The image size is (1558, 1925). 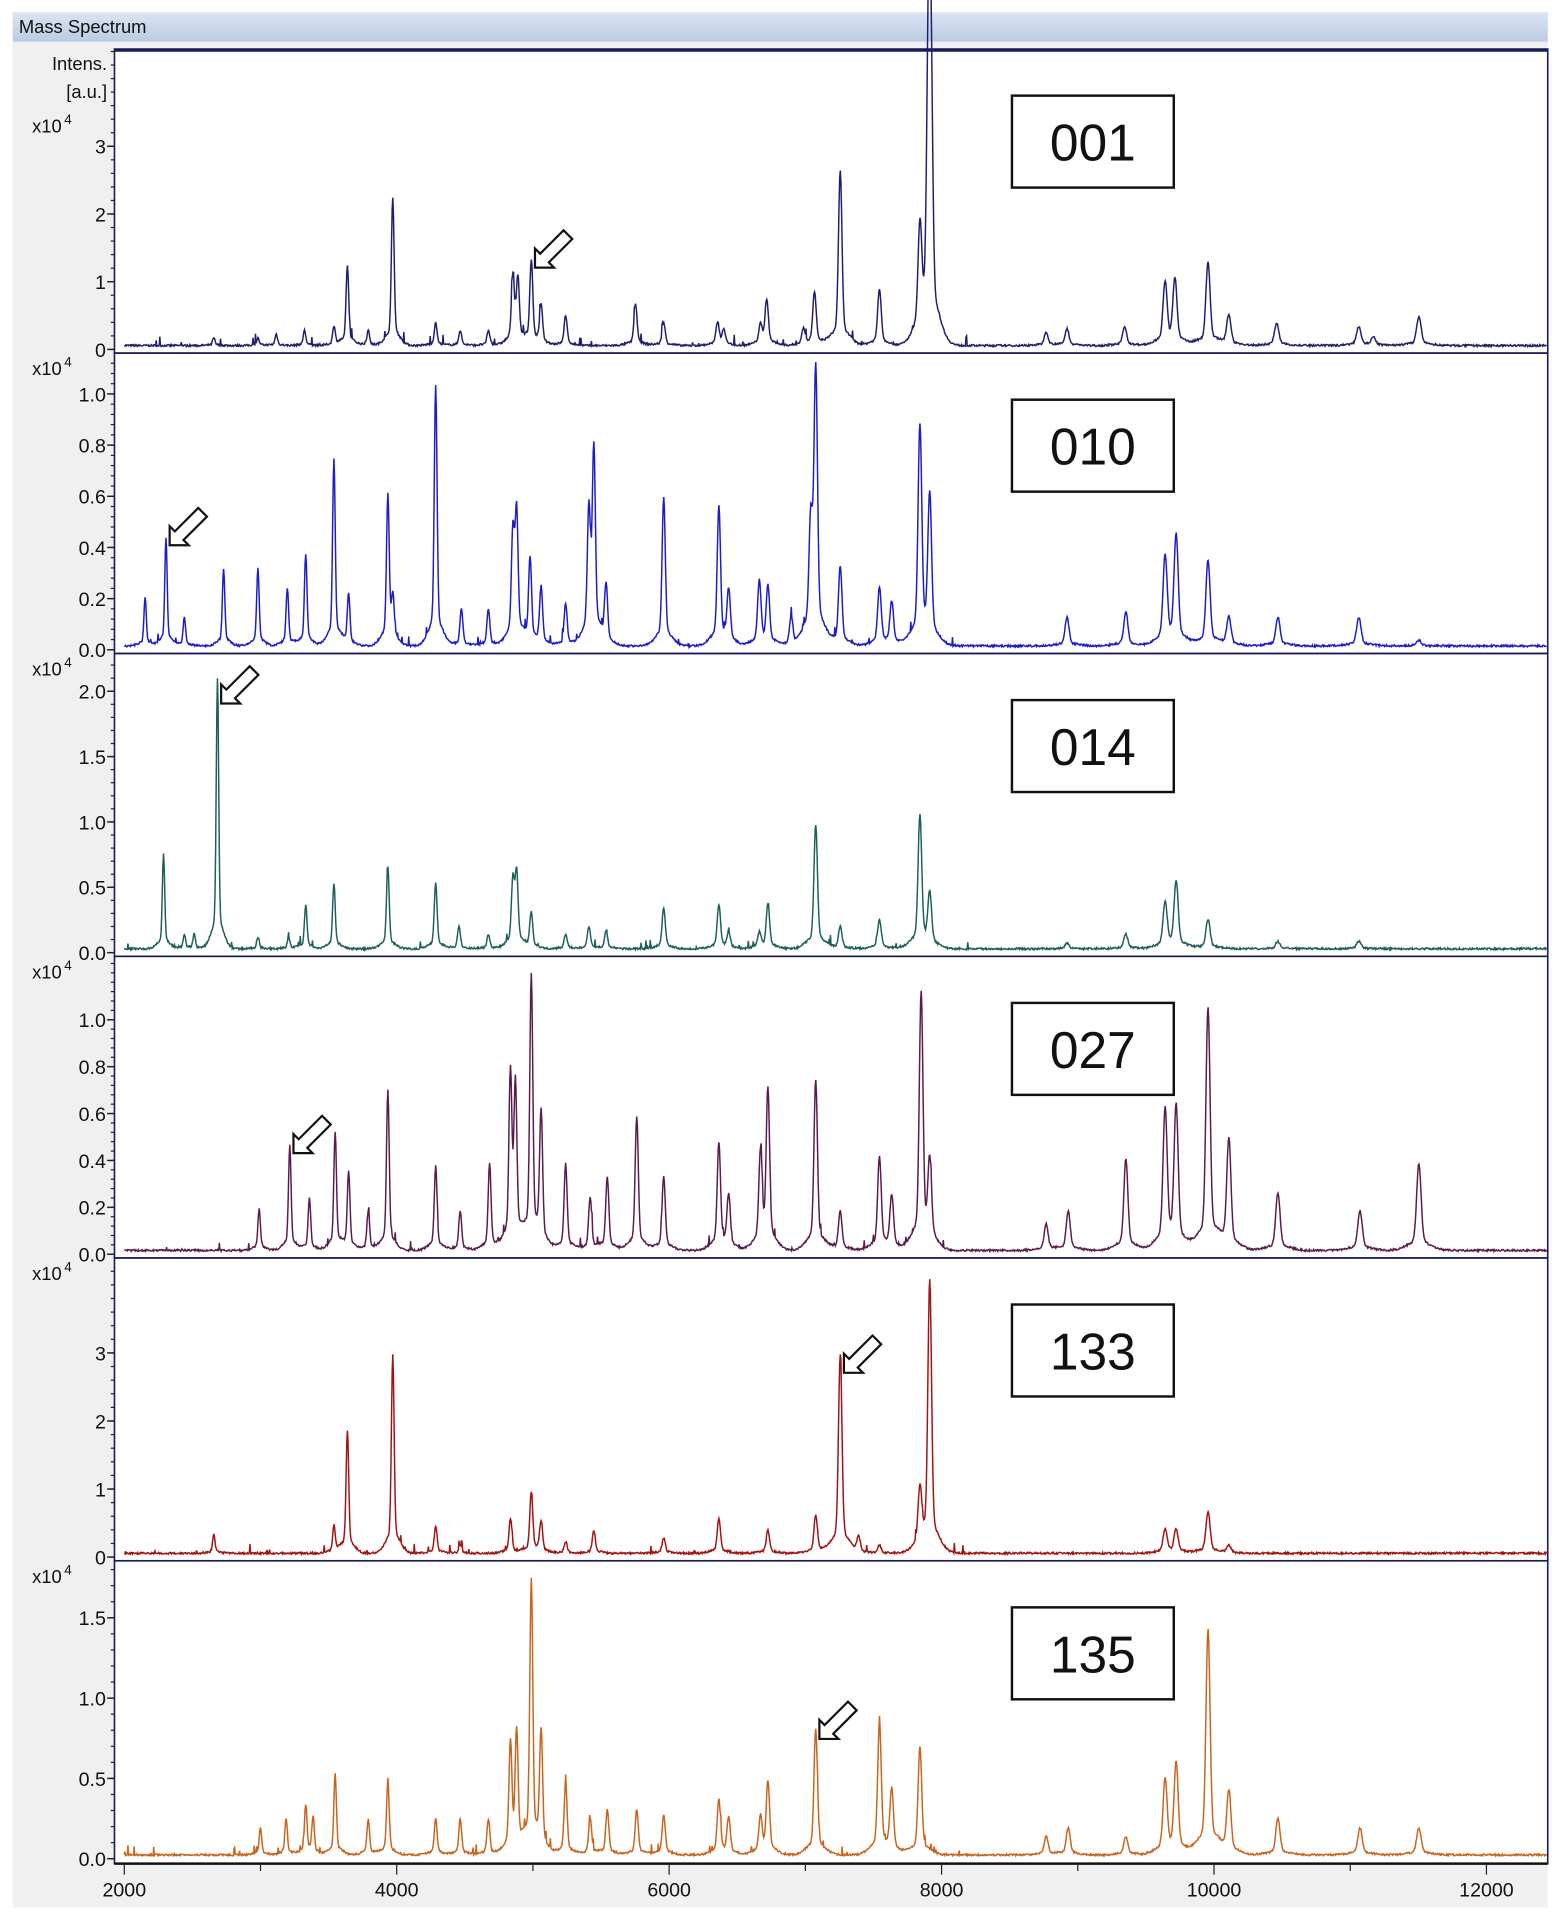 I want to click on sample-label: 135, so click(x=1093, y=1654).